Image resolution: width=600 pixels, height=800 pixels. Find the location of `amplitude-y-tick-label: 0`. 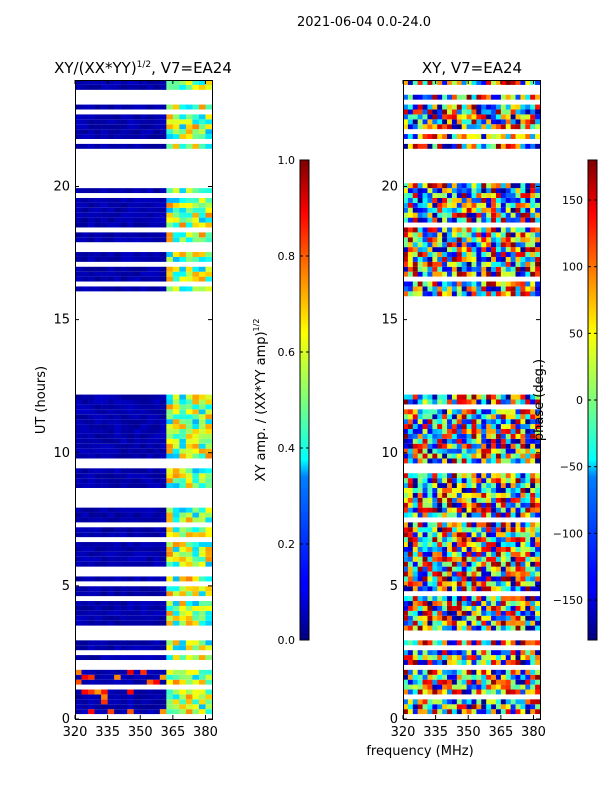

amplitude-y-tick-label: 0 is located at coordinates (66, 719).